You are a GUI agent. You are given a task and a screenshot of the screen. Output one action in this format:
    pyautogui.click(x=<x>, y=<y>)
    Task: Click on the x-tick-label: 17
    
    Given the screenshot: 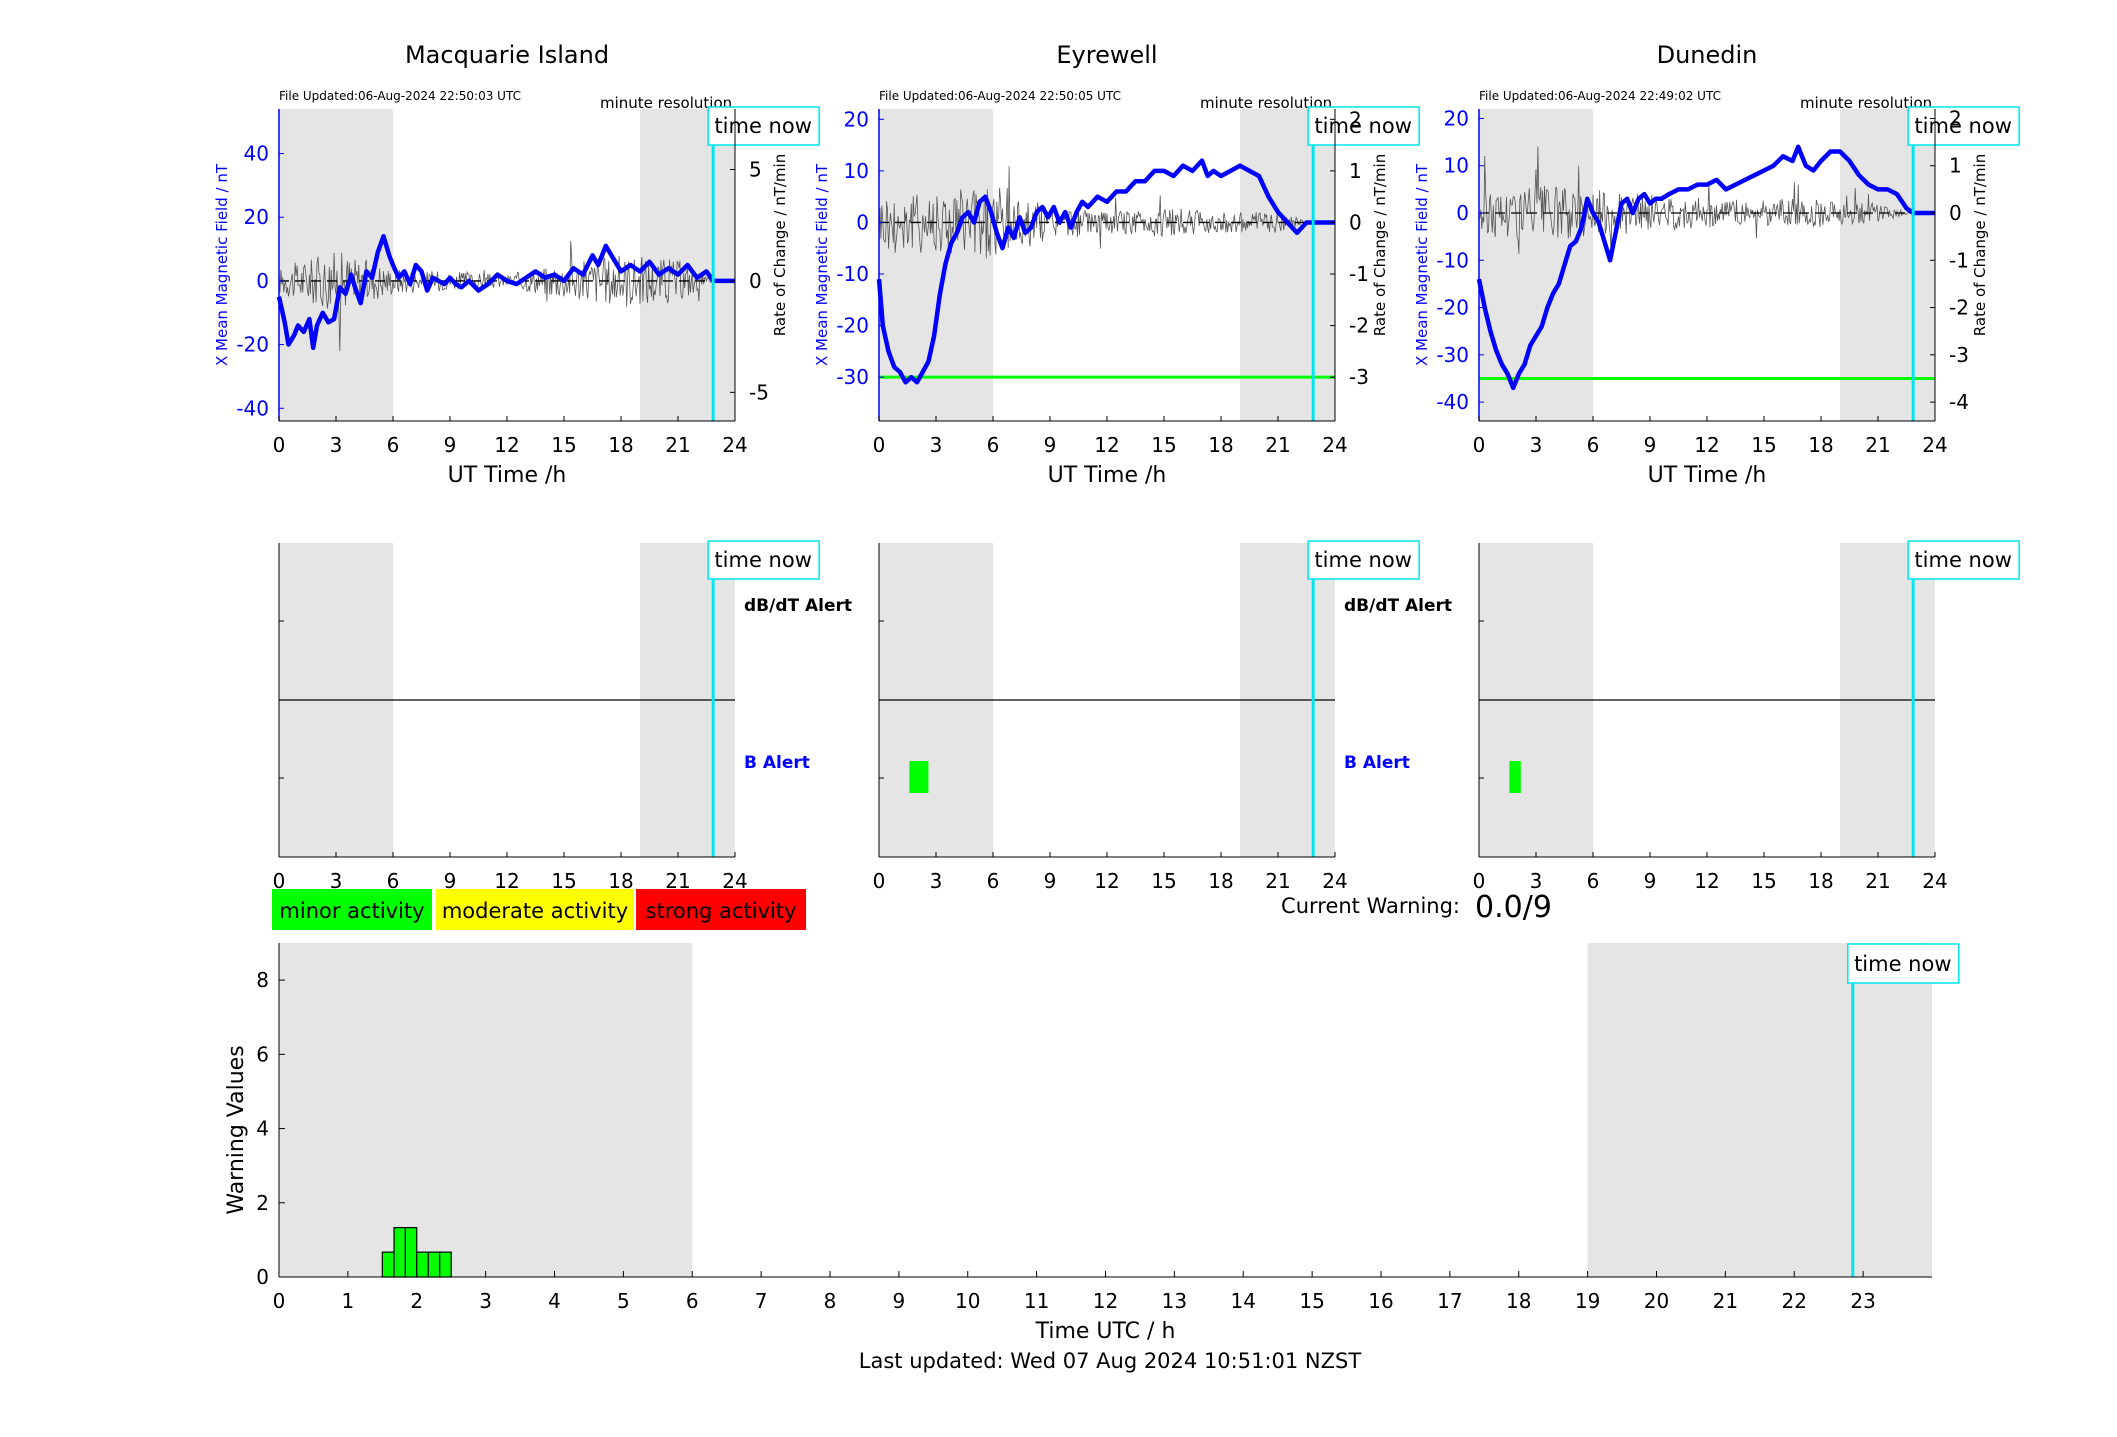 What is the action you would take?
    pyautogui.click(x=1449, y=1301)
    